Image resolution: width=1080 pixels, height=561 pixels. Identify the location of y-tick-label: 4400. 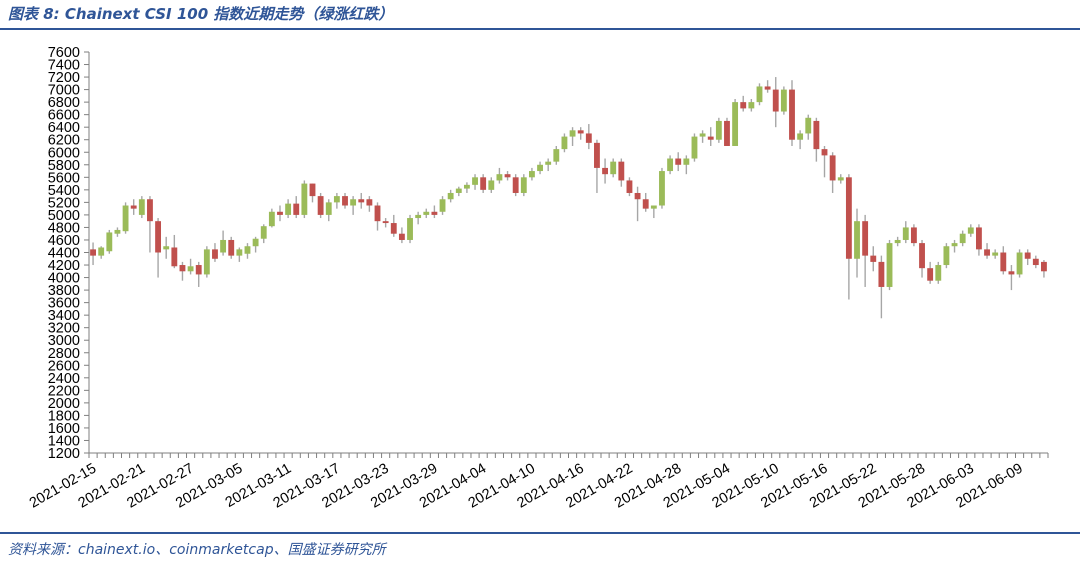
(64, 254).